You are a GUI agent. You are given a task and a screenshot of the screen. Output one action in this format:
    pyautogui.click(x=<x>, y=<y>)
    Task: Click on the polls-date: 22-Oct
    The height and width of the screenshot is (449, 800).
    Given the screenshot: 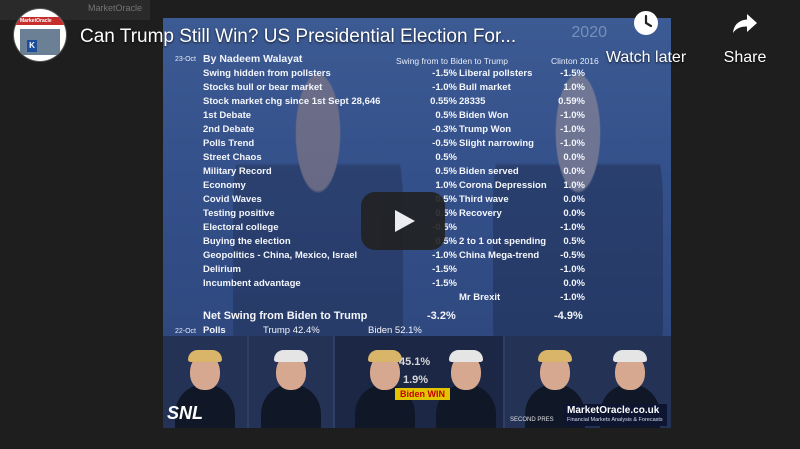 What is the action you would take?
    pyautogui.click(x=186, y=331)
    